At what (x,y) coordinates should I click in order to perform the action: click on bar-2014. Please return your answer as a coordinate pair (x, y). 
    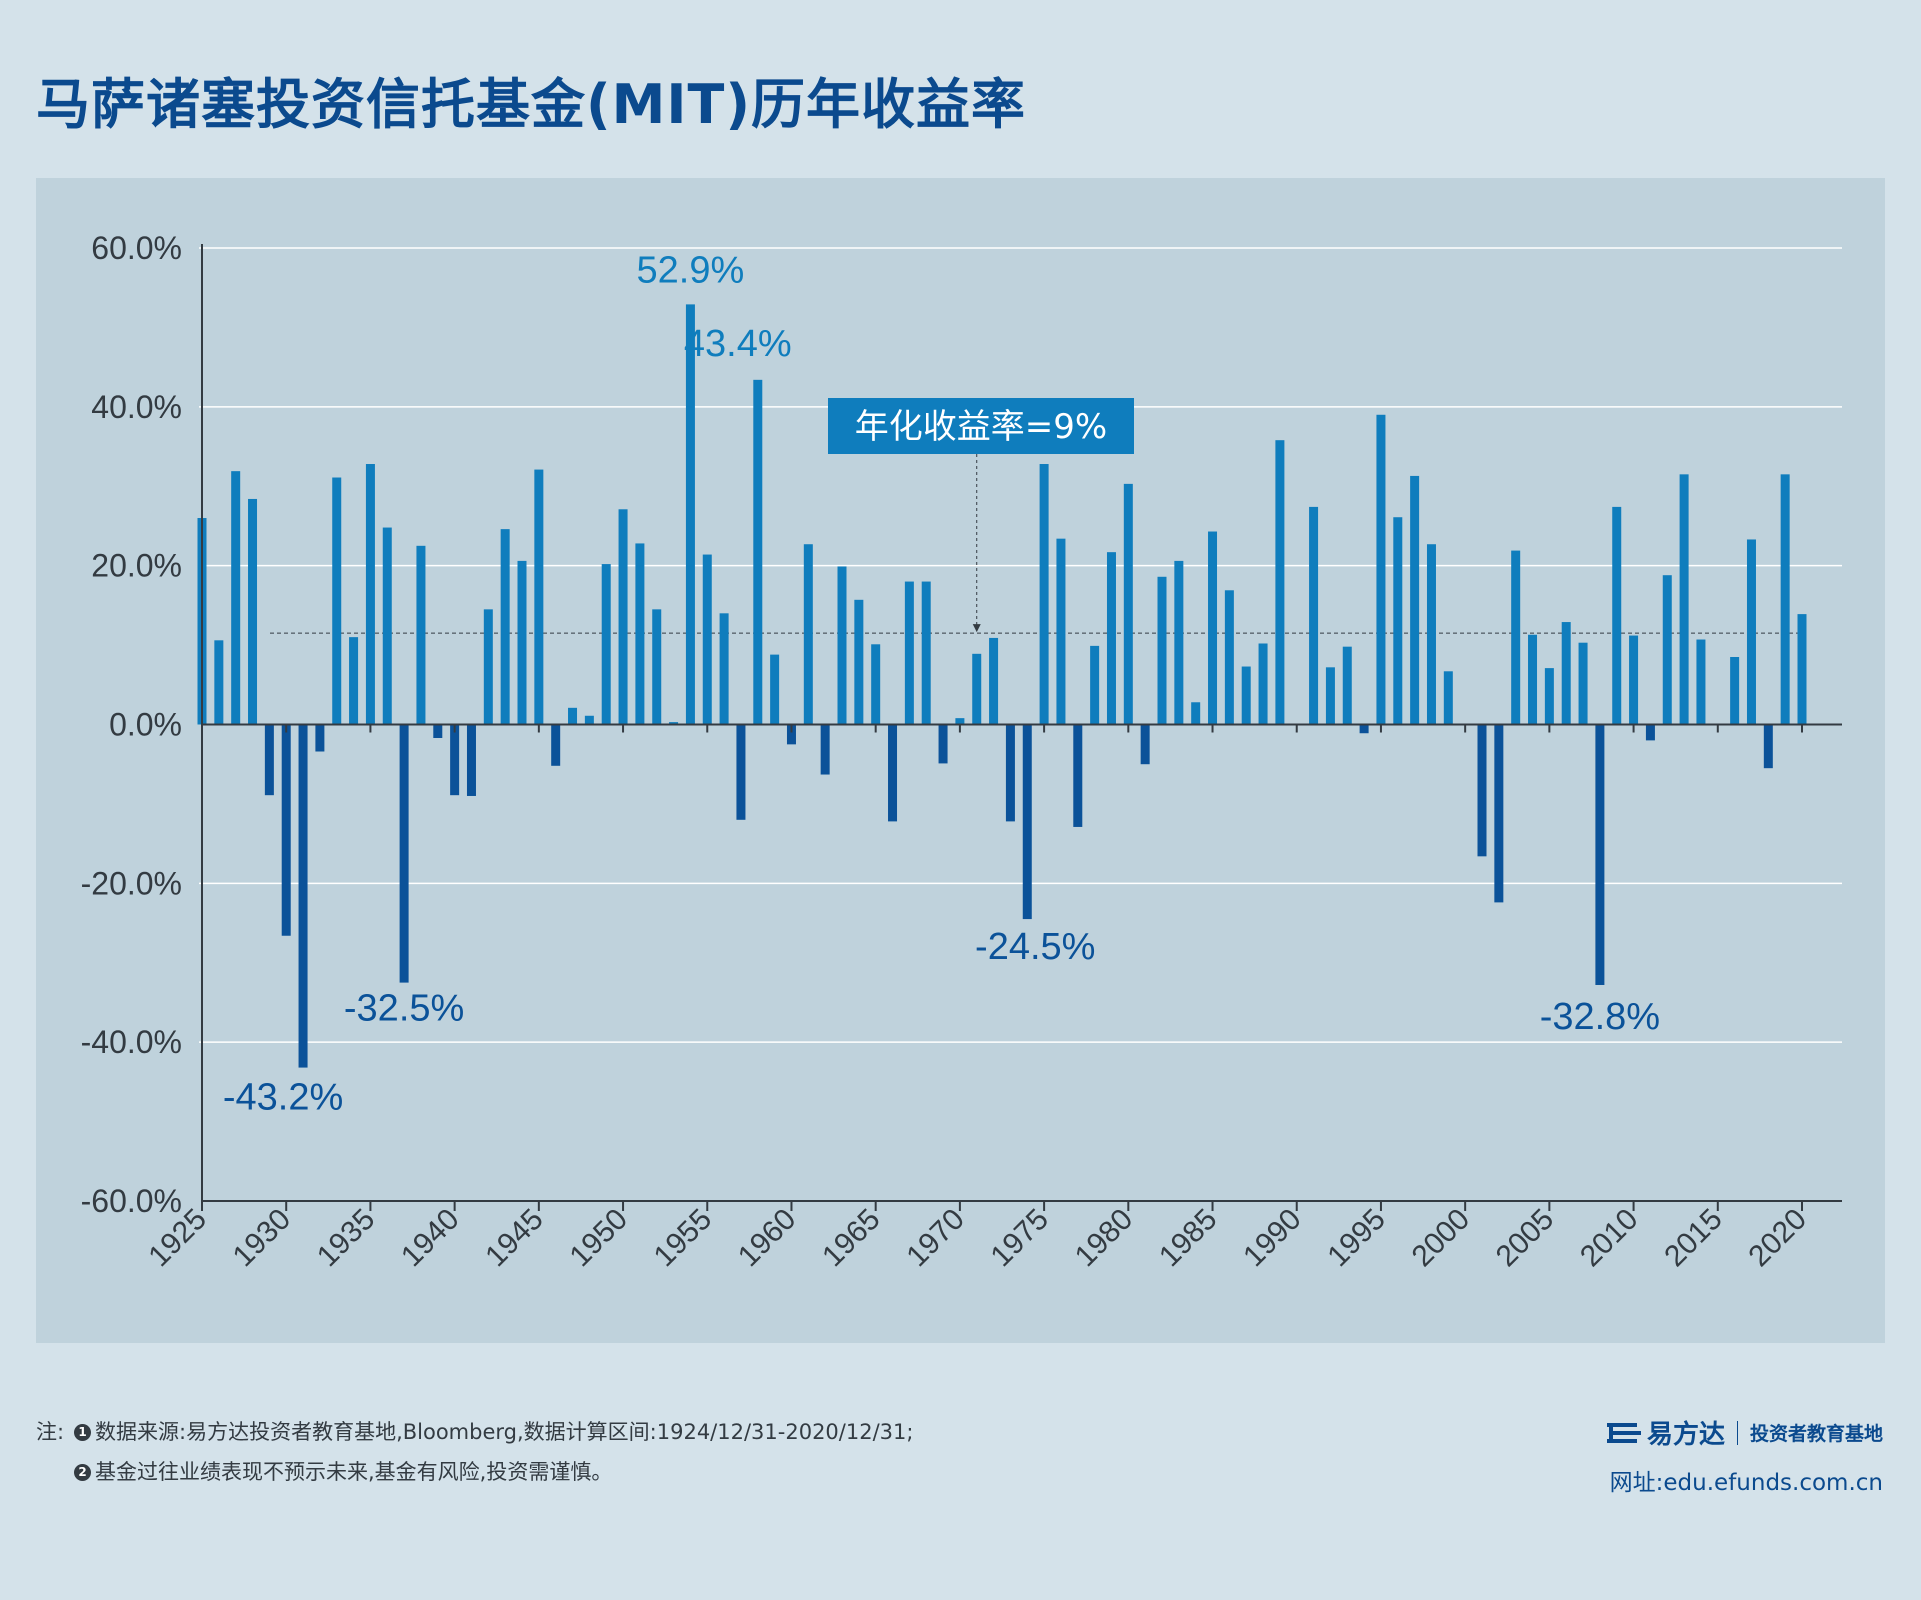
    Looking at the image, I should click on (1701, 682).